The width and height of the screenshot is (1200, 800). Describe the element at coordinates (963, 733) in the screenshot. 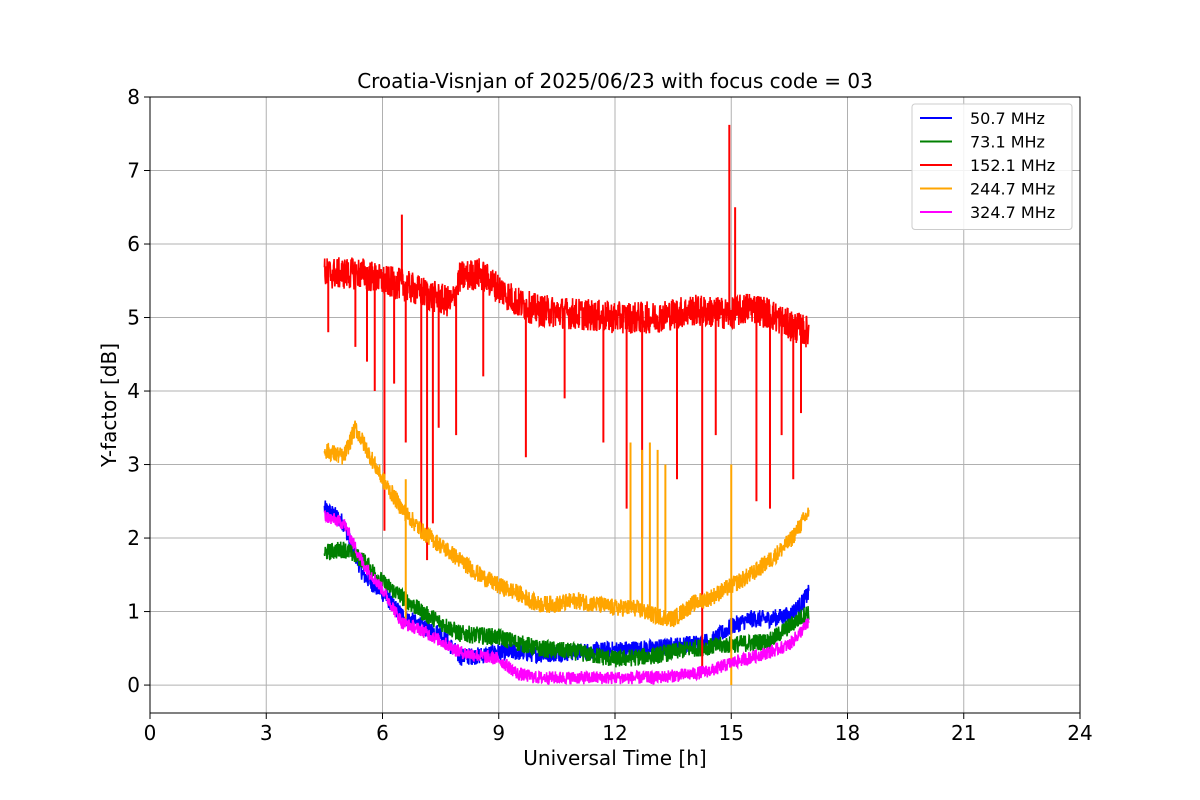

I see `x-tick-label: 21` at that location.